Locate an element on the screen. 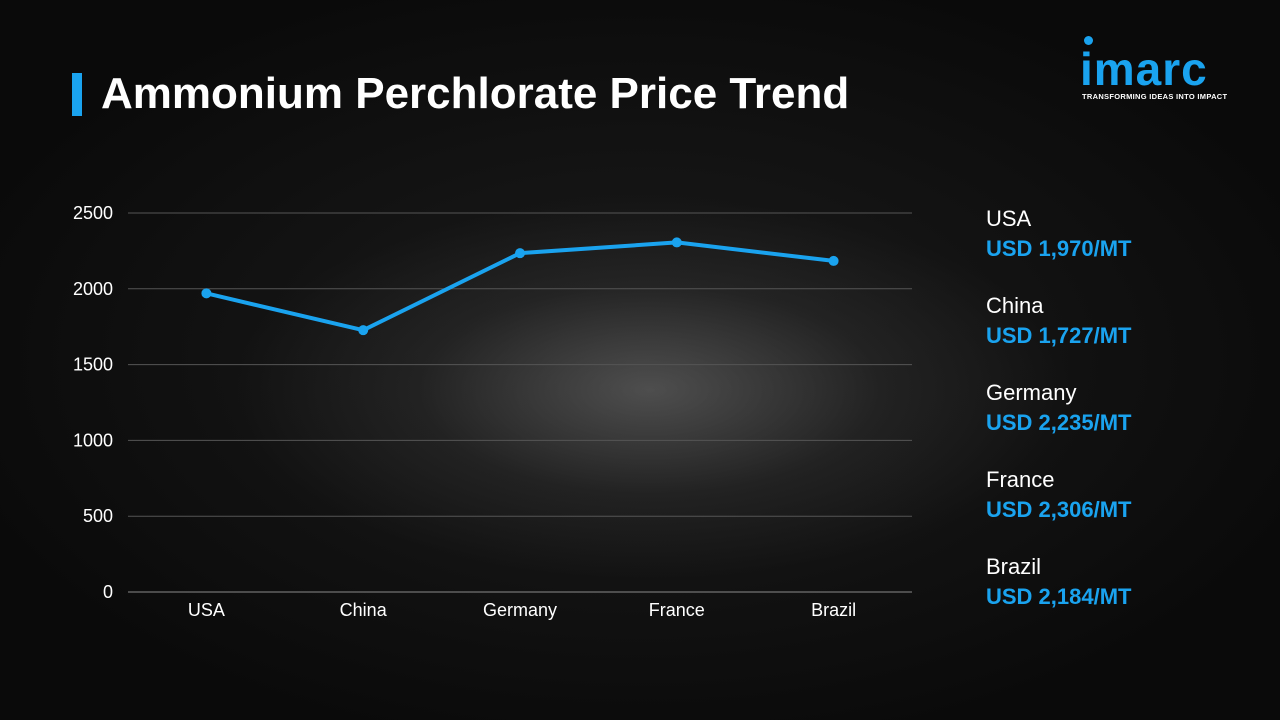  legend-item-usa: USA USD 1,970/MT is located at coordinates (1126, 247).